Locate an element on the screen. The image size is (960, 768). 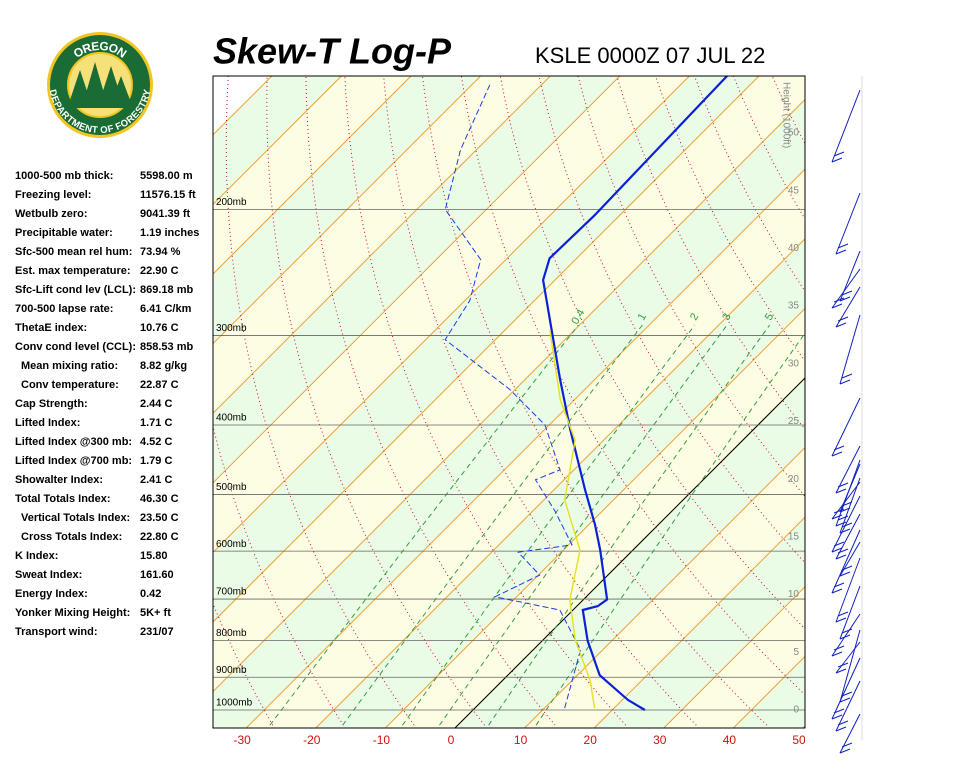
height-axis-label: Height (1000ft) is located at coordinates (785, 115).